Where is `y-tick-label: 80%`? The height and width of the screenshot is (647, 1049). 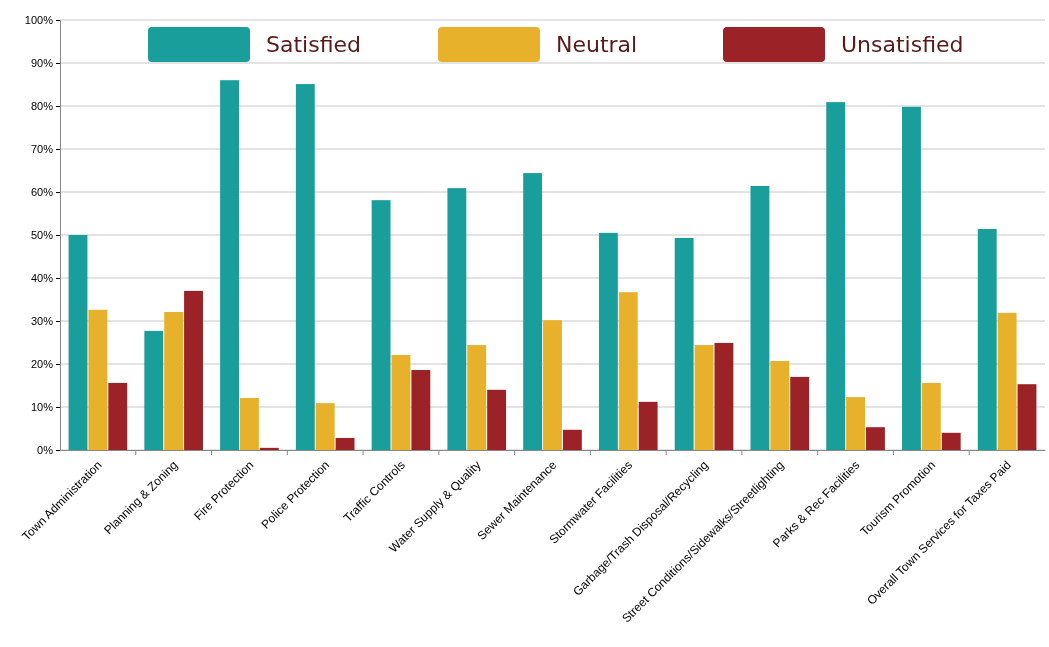
y-tick-label: 80% is located at coordinates (42, 106).